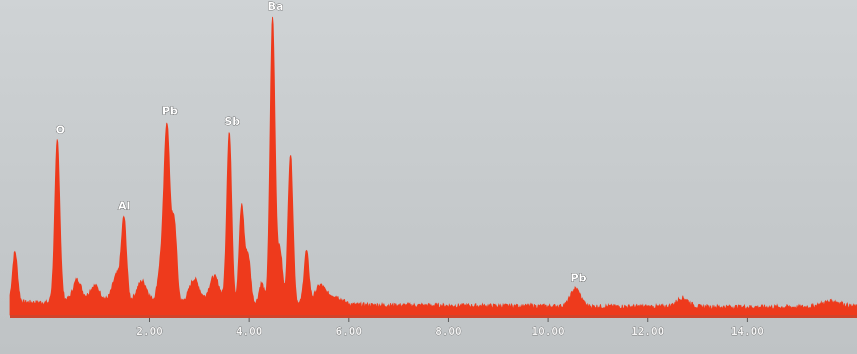  What do you see at coordinates (249, 331) in the screenshot?
I see `x-tick-label: 4.00` at bounding box center [249, 331].